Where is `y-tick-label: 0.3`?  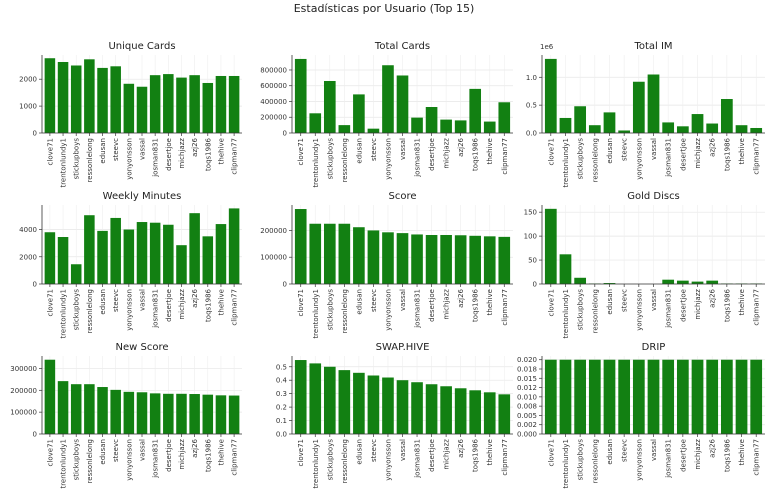 y-tick-label: 0.3 is located at coordinates (281, 394).